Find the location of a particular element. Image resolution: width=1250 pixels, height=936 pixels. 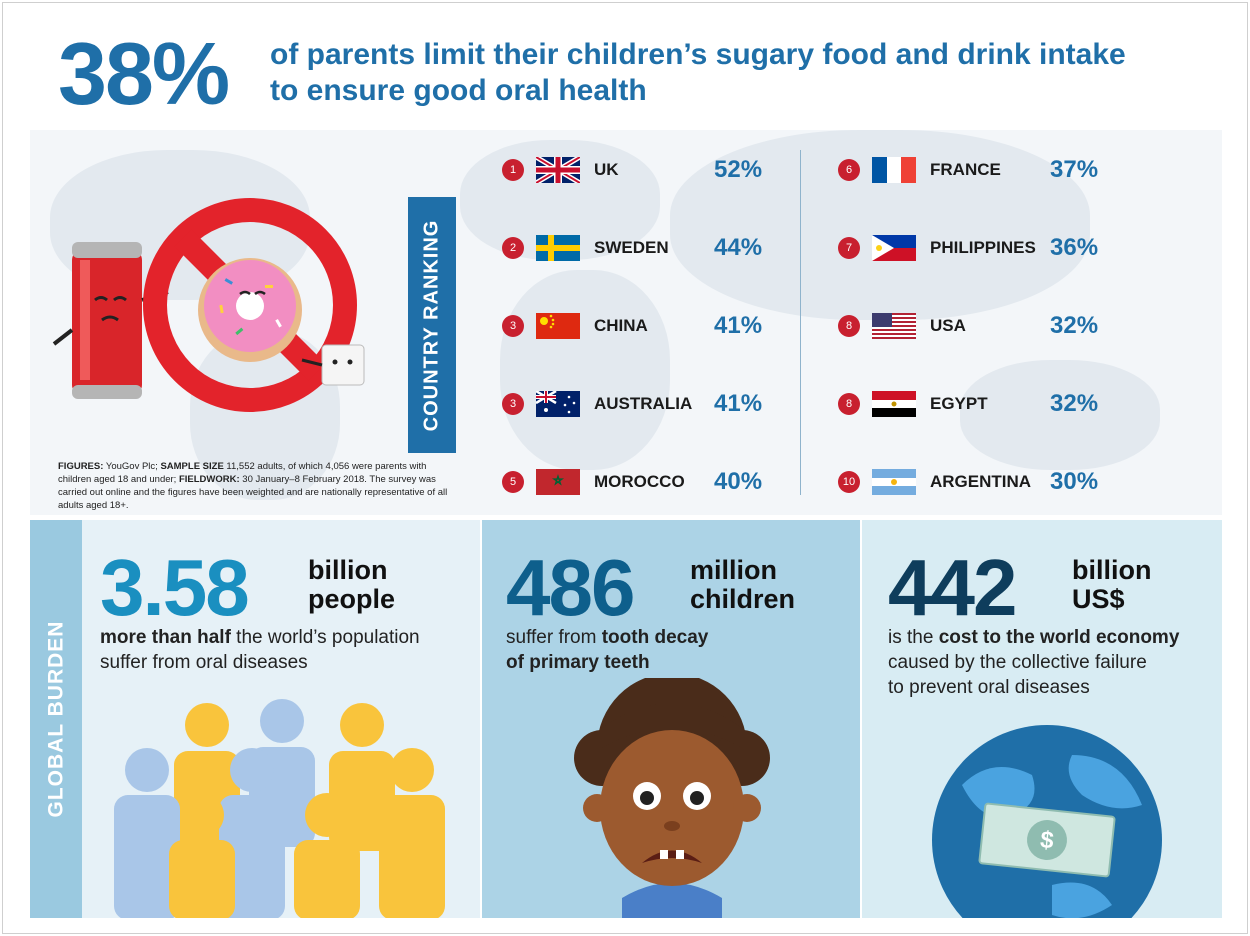

headline-line-2: to ensure good oral health is located at coordinates (458, 90).